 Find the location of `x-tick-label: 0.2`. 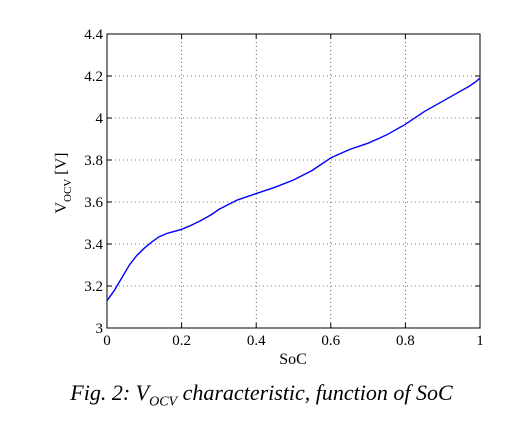

x-tick-label: 0.2 is located at coordinates (181, 341).